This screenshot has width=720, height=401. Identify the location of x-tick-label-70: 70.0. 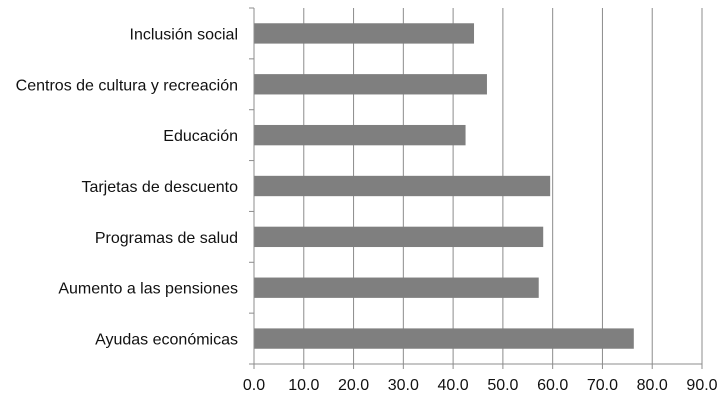
(602, 385).